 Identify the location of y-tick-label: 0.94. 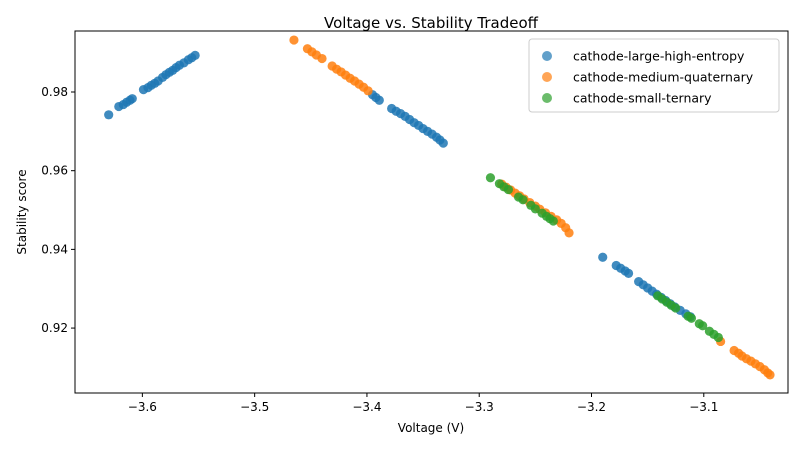
(54, 249).